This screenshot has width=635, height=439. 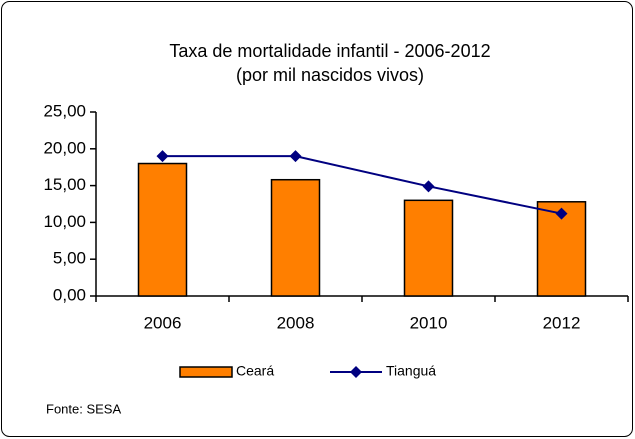 What do you see at coordinates (356, 372) in the screenshot?
I see `legend-marker` at bounding box center [356, 372].